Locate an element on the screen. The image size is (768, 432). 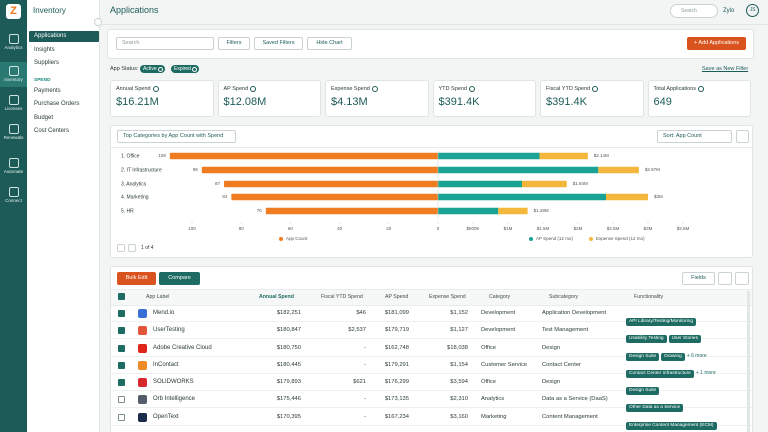
tag: Contact Center Infrastructure is located at coordinates (660, 373).